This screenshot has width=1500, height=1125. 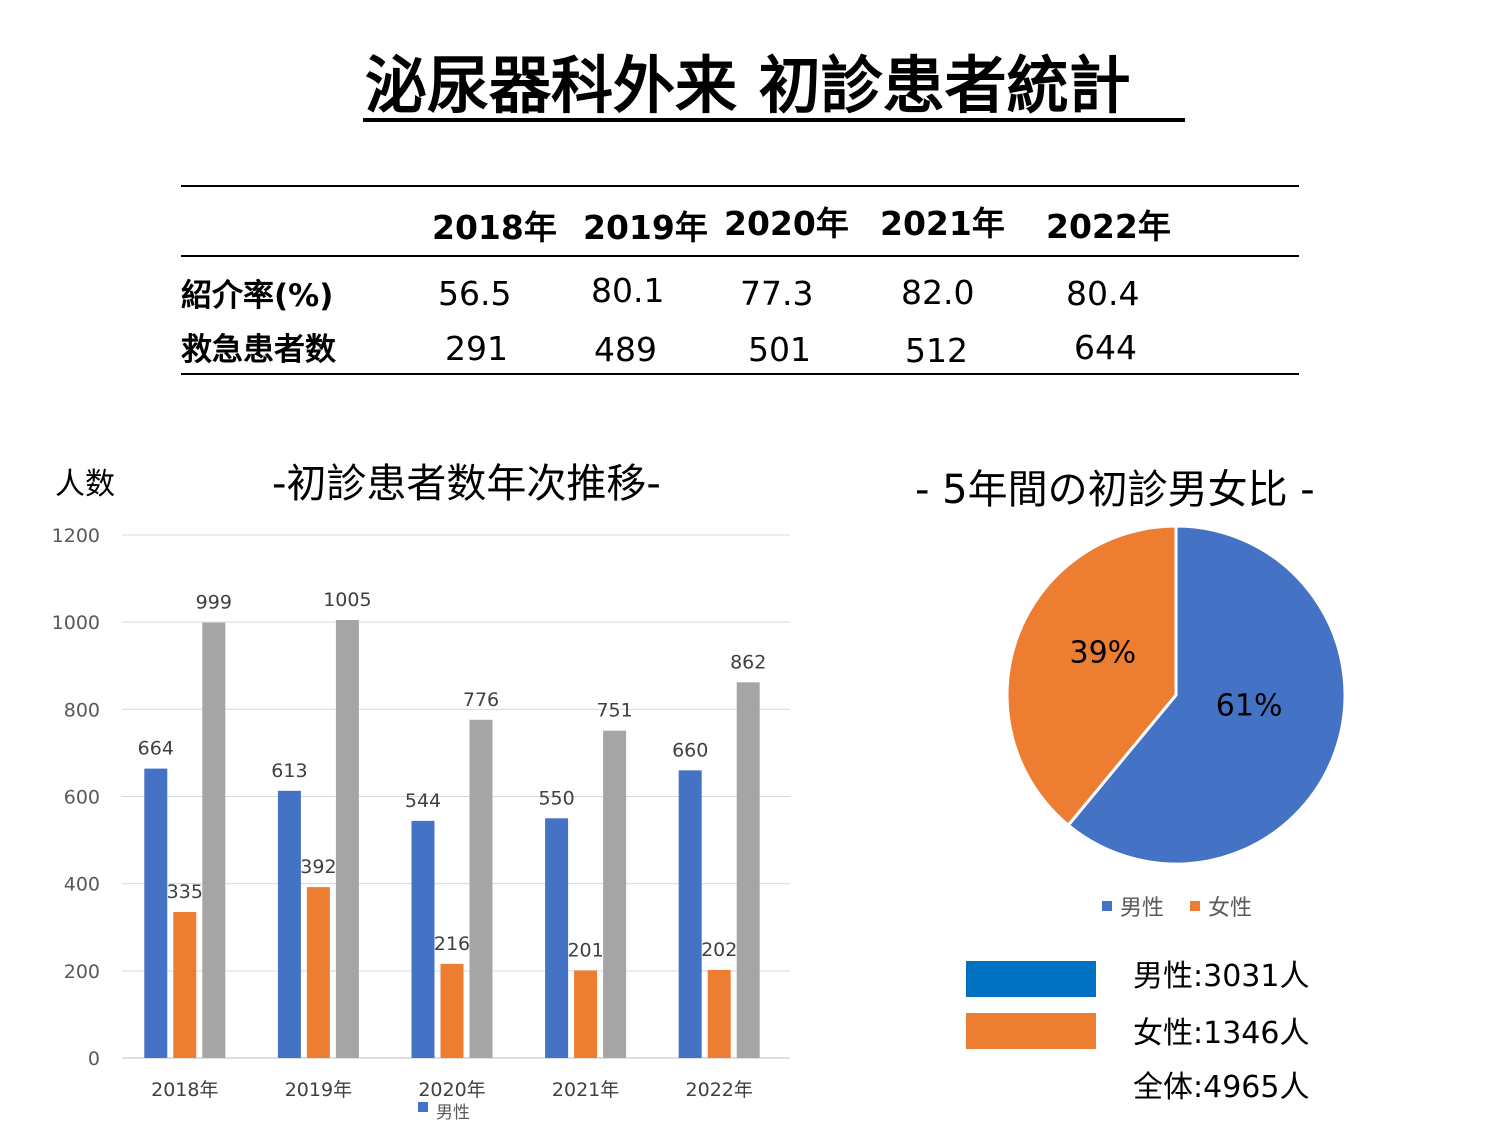 I want to click on legend-label: 女性, so click(x=1230, y=908).